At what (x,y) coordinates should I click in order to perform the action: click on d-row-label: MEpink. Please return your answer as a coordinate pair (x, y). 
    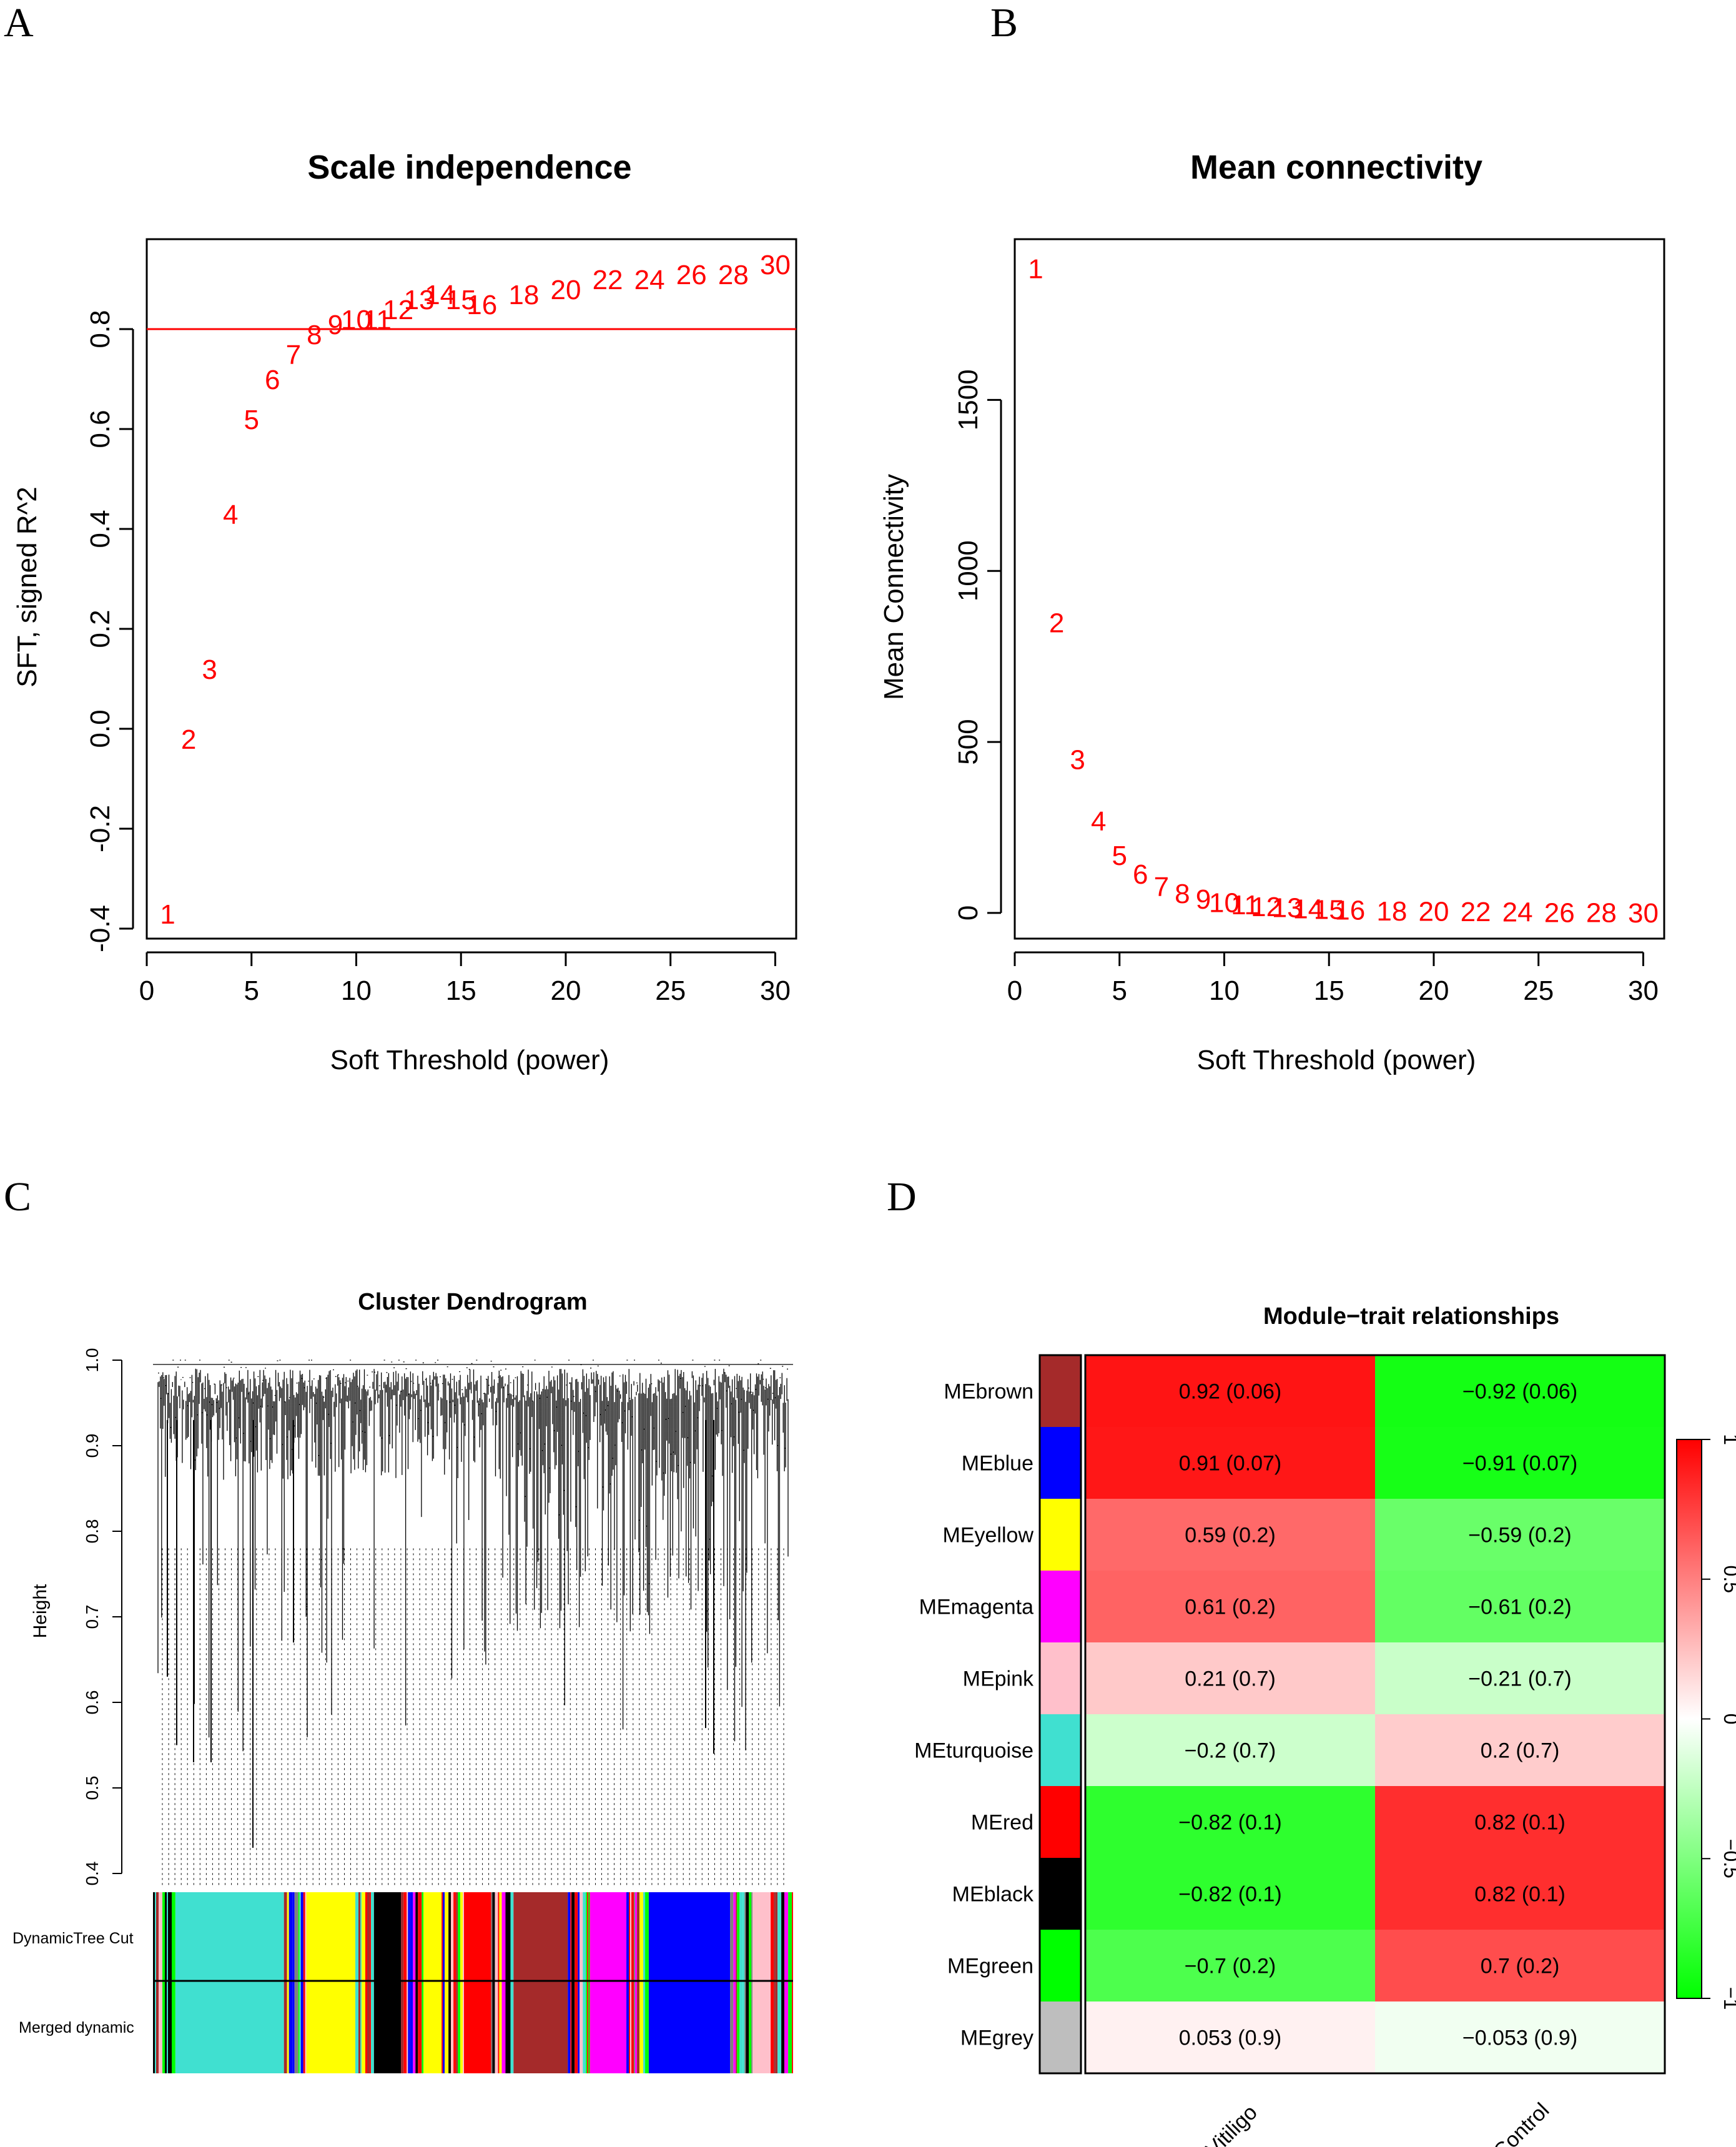
    Looking at the image, I should click on (998, 1679).